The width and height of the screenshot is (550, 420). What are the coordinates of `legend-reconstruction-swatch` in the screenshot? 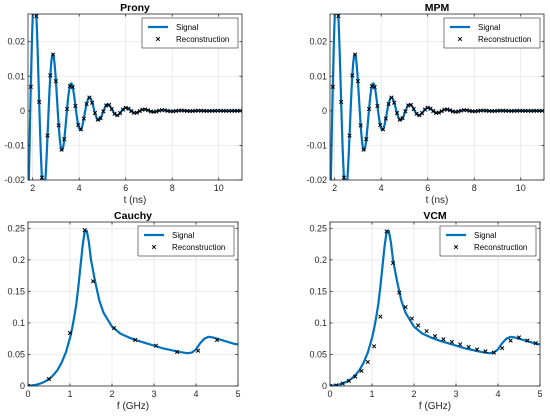 It's located at (456, 247).